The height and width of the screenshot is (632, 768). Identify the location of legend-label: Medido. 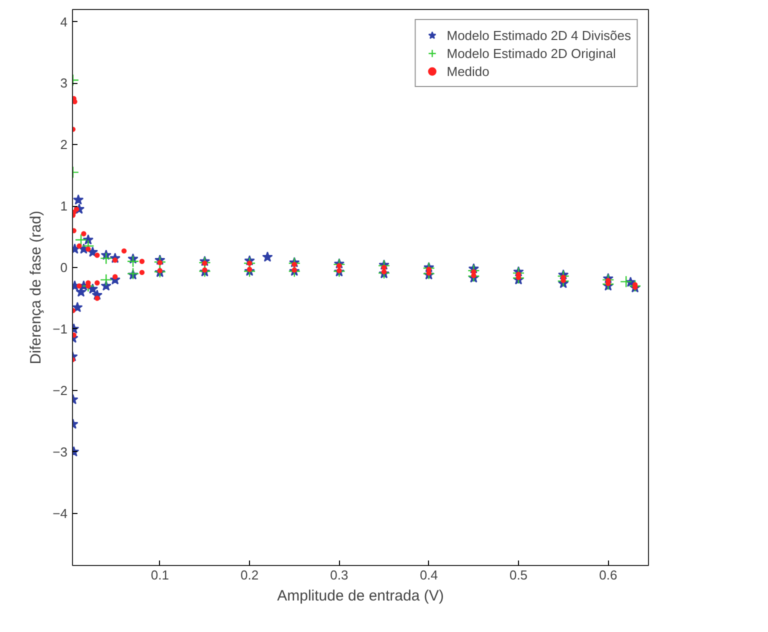
(468, 71).